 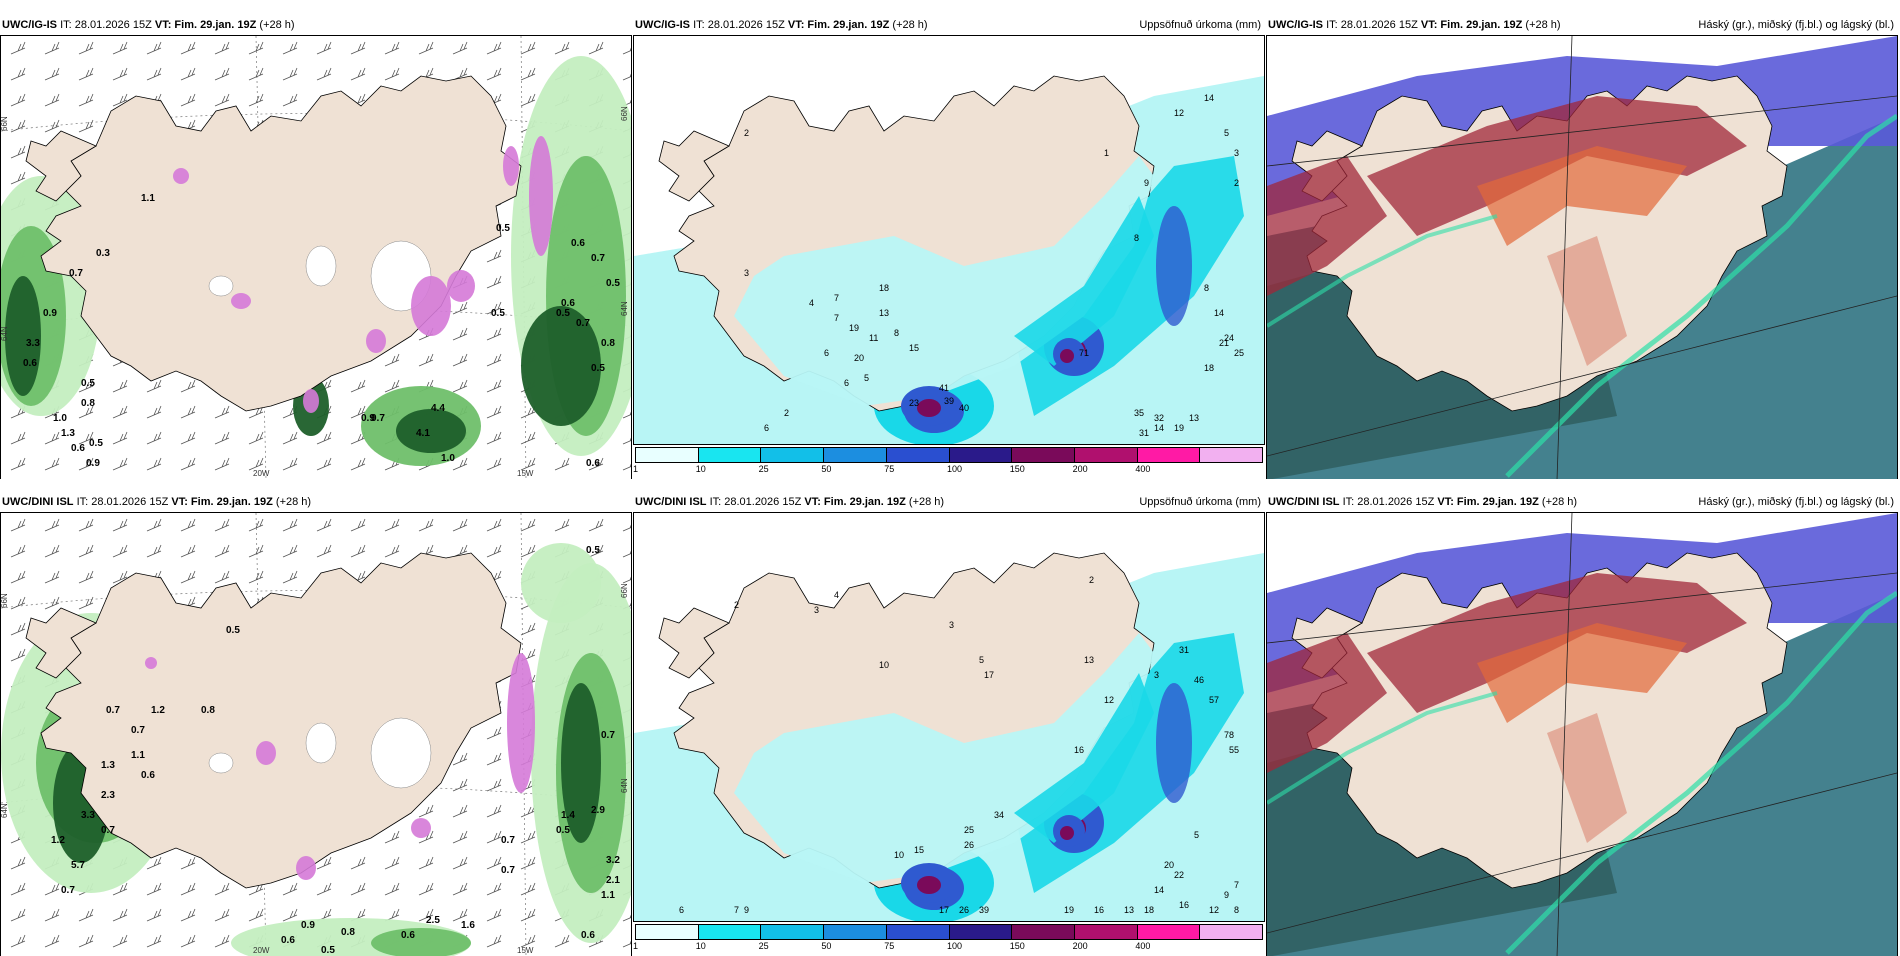 I want to click on glaciers, so click(x=320, y=753).